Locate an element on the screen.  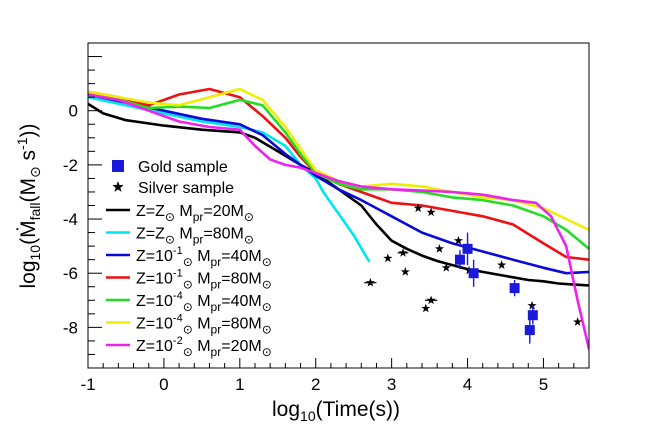
y-tick-label: 0 is located at coordinates (73, 111).